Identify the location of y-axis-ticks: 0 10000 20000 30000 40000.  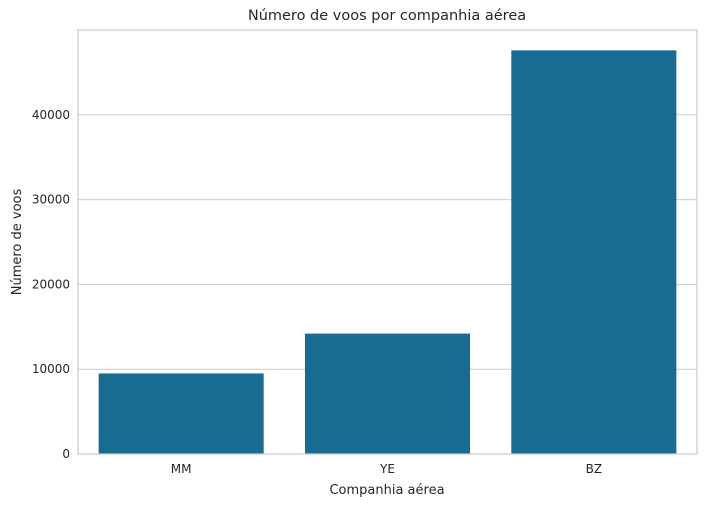
(51, 284).